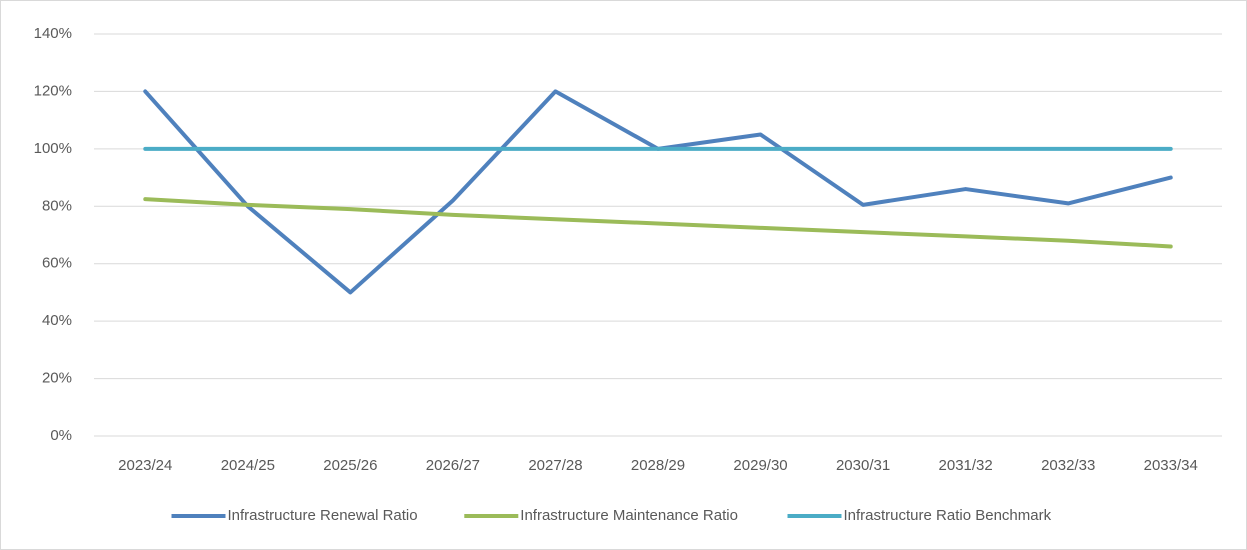 This screenshot has width=1247, height=550. I want to click on legend-label: Infrastructure Renewal Ratio, so click(323, 515).